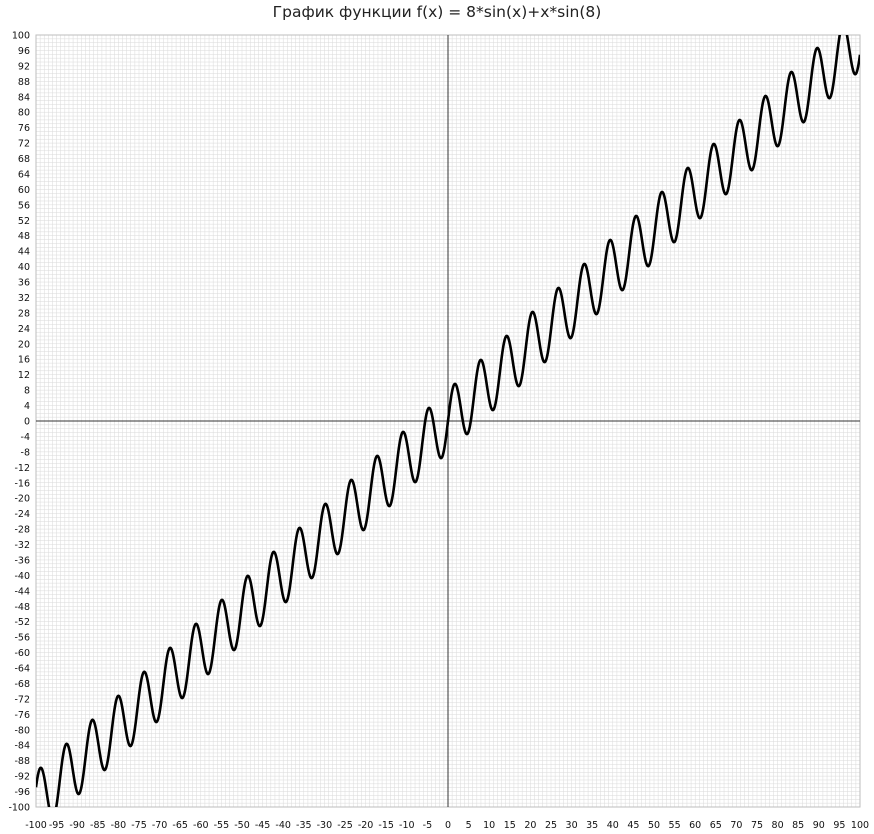 The height and width of the screenshot is (834, 874). What do you see at coordinates (22, 607) in the screenshot?
I see `y-tick-label: -48` at bounding box center [22, 607].